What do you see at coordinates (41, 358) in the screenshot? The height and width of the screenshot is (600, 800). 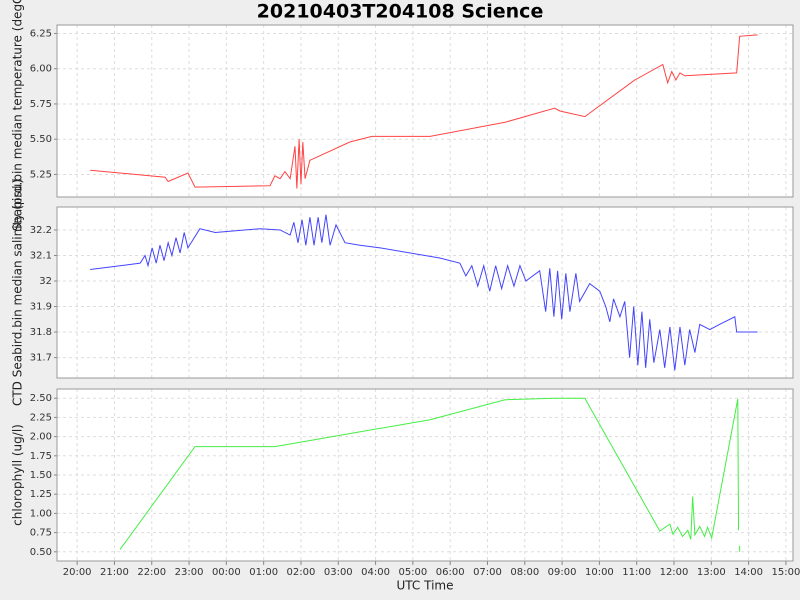 I see `y-tick-label: 31.7` at bounding box center [41, 358].